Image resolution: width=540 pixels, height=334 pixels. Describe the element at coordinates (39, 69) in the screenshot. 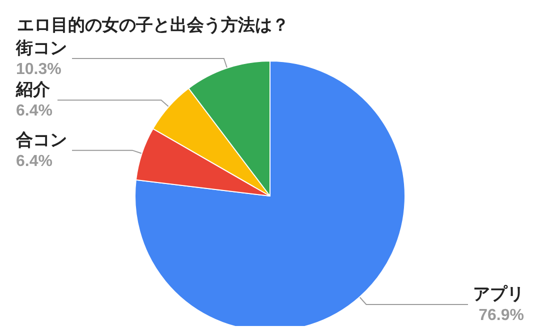

I see `data-label: 10.3%` at that location.